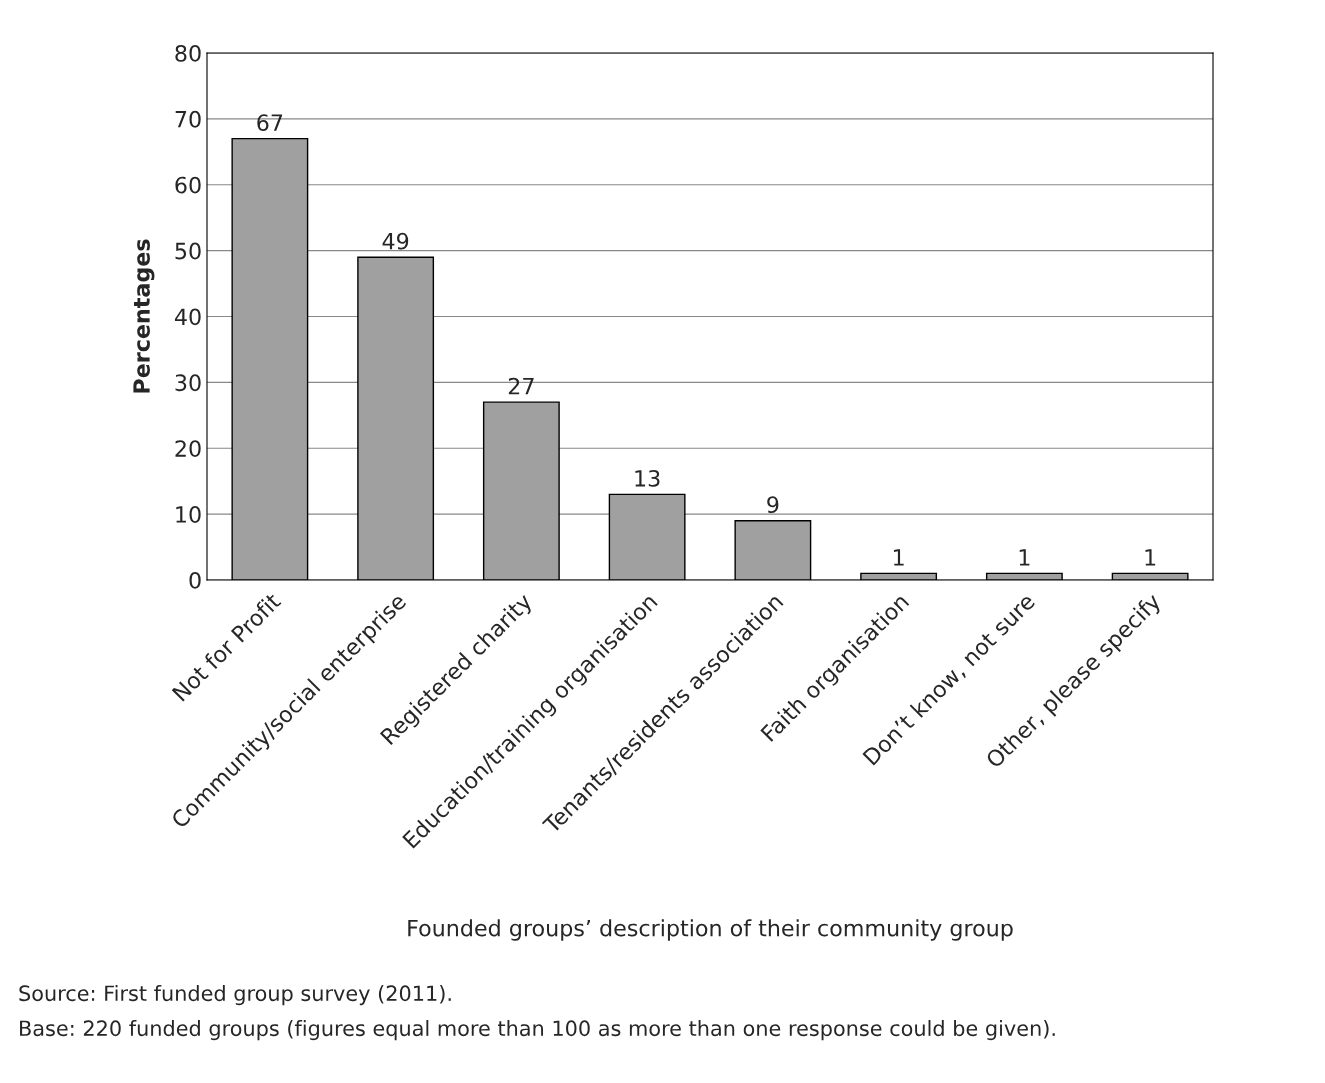 This screenshot has height=1083, width=1325. Describe the element at coordinates (773, 505) in the screenshot. I see `data-label: 9` at that location.